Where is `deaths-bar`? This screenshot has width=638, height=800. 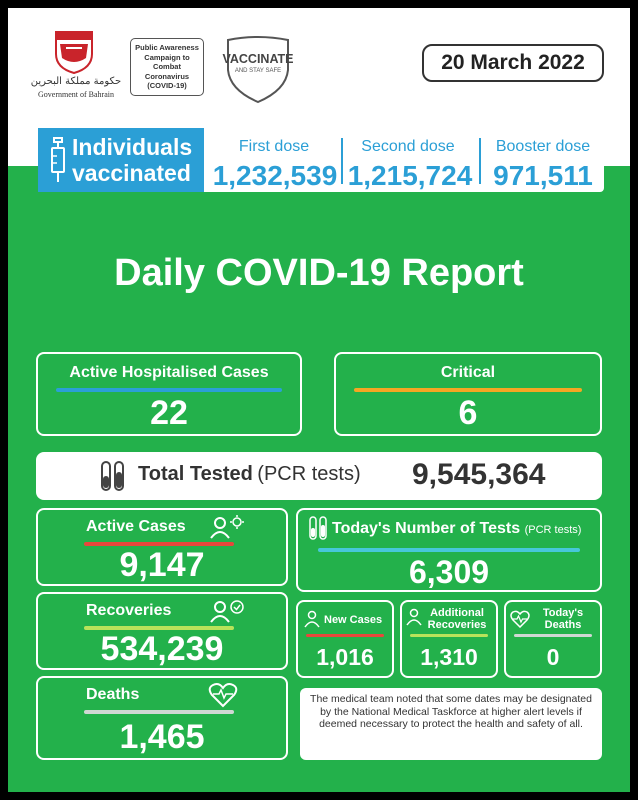 deaths-bar is located at coordinates (159, 712).